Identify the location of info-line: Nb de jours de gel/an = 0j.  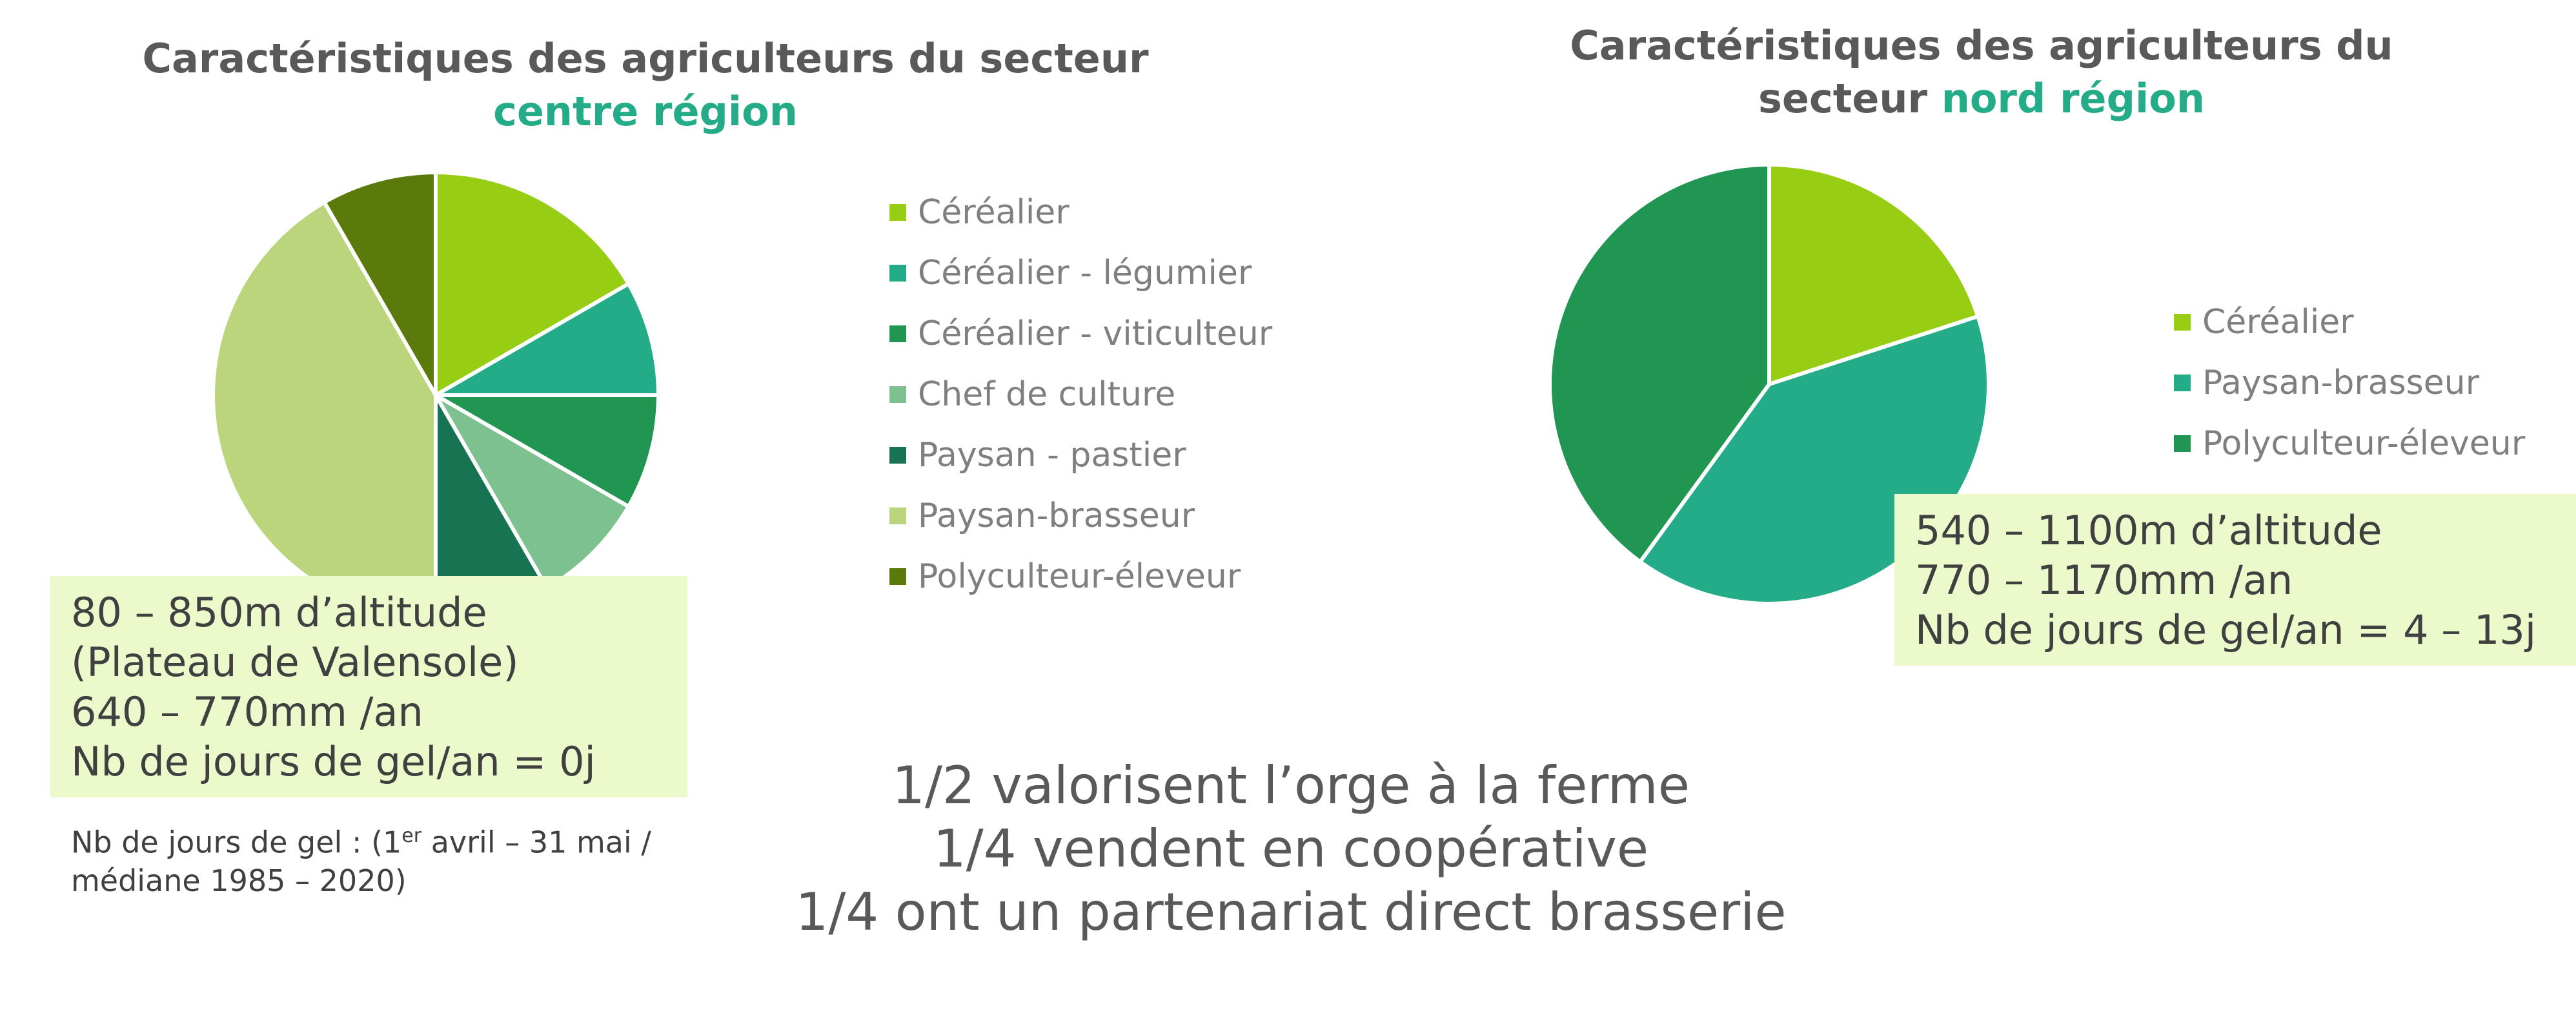
(333, 761).